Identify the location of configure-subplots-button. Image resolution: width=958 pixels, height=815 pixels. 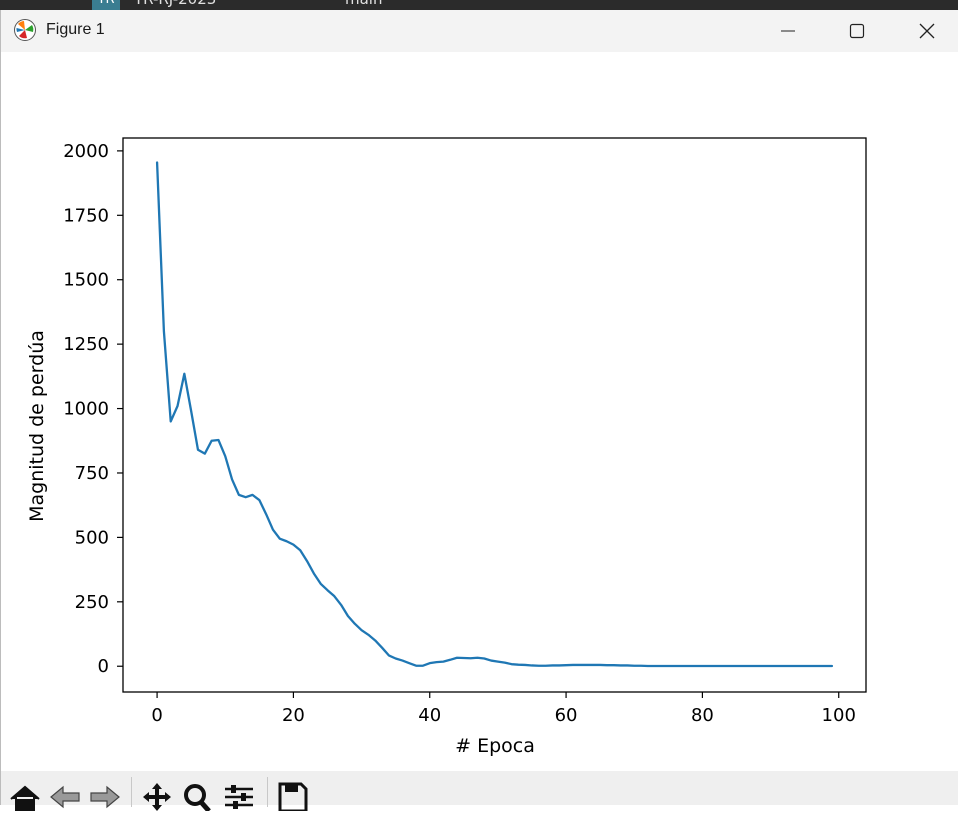
(239, 796).